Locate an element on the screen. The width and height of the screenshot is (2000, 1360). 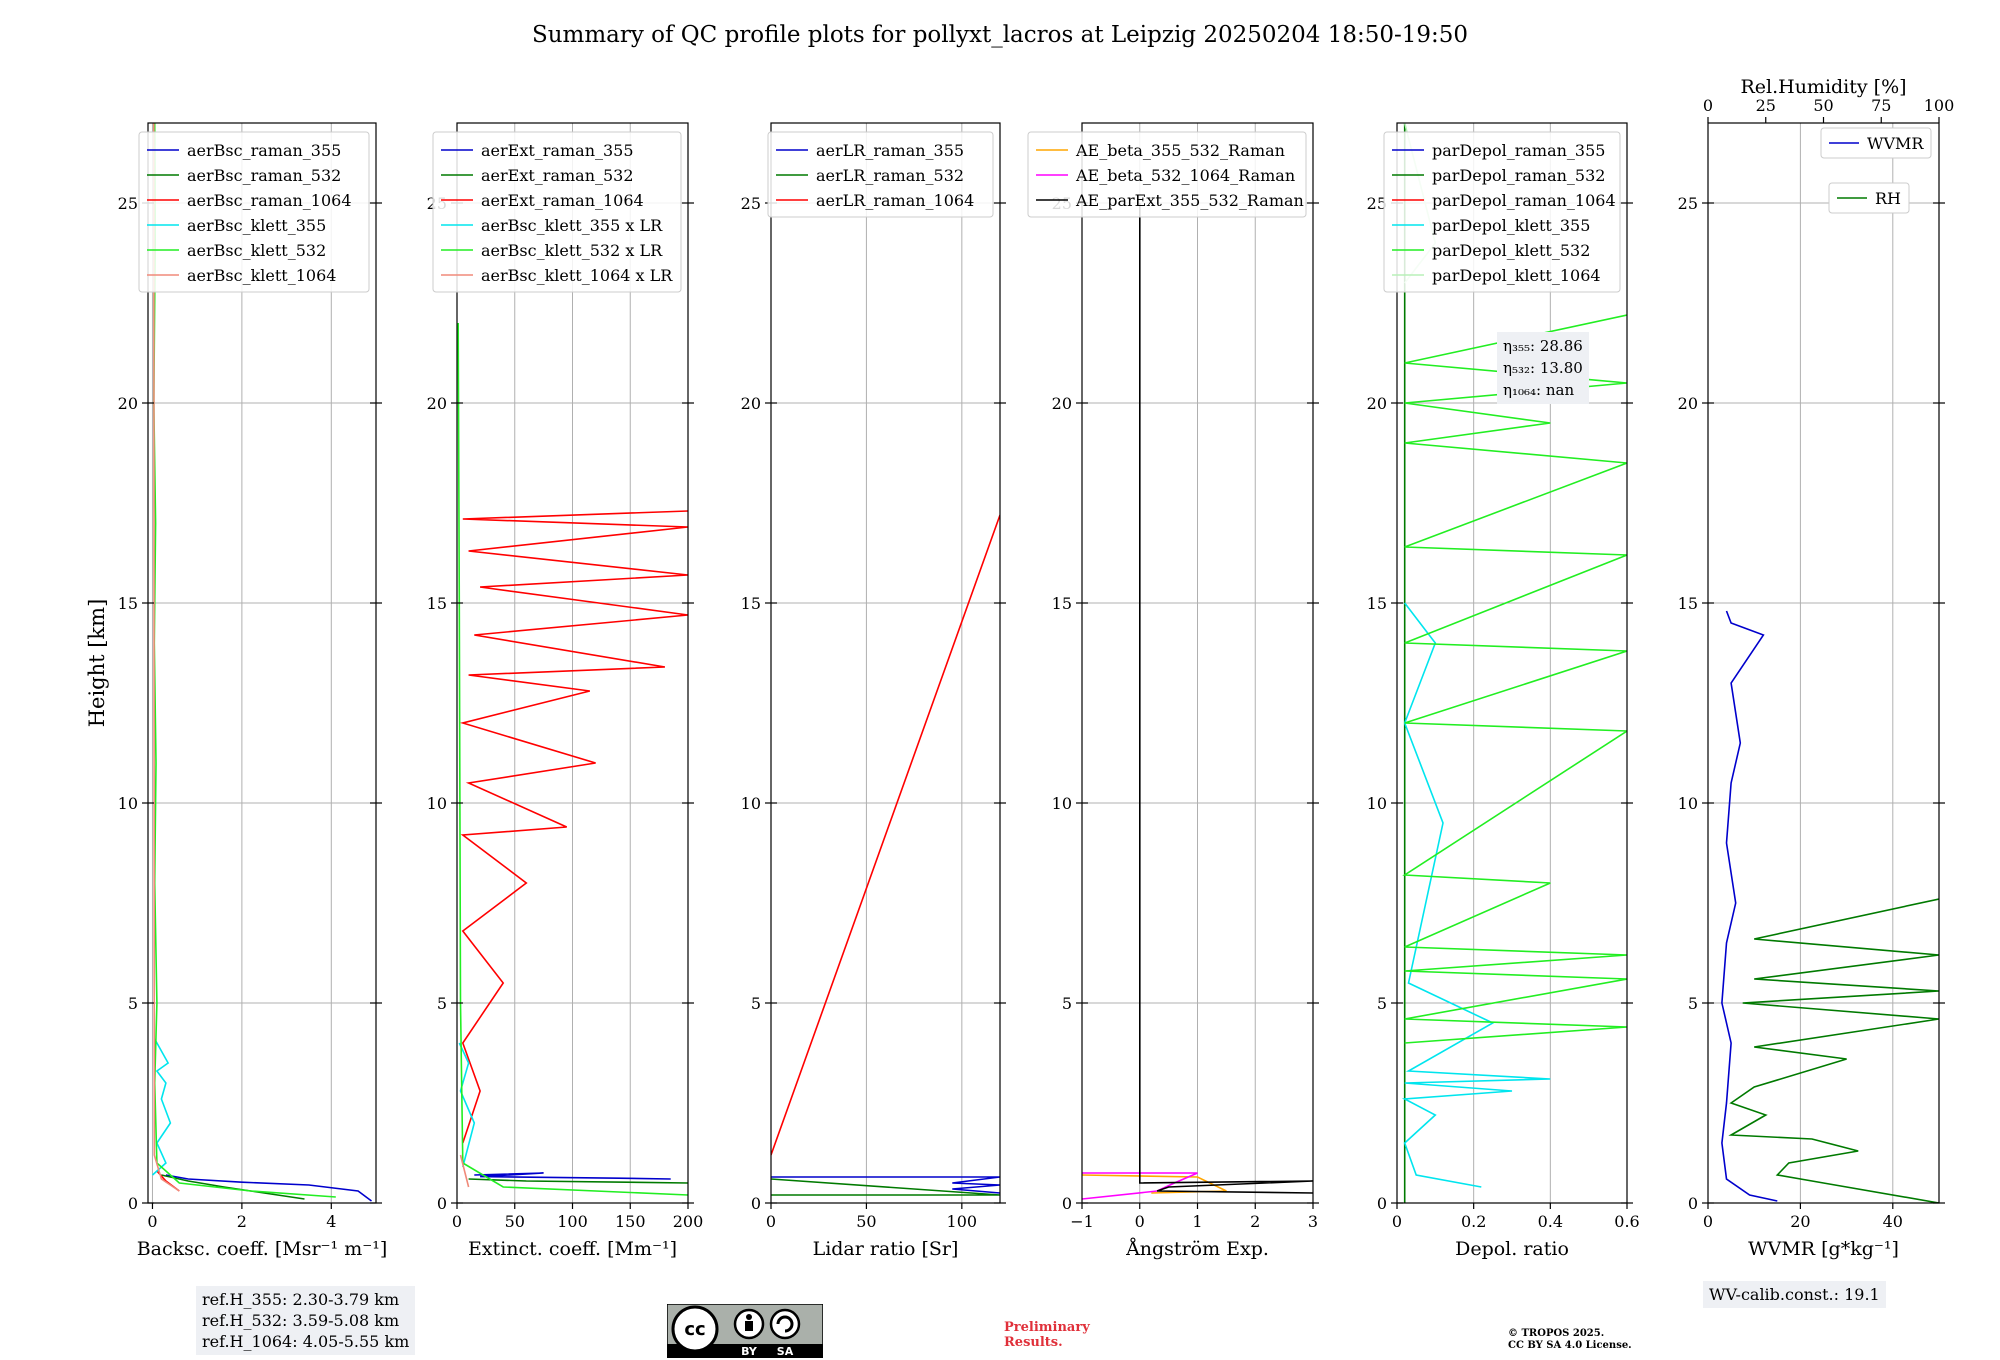
copyright-notice: © TROPOS 2025. CC BY SA 4.0 License. is located at coordinates (1570, 1340).